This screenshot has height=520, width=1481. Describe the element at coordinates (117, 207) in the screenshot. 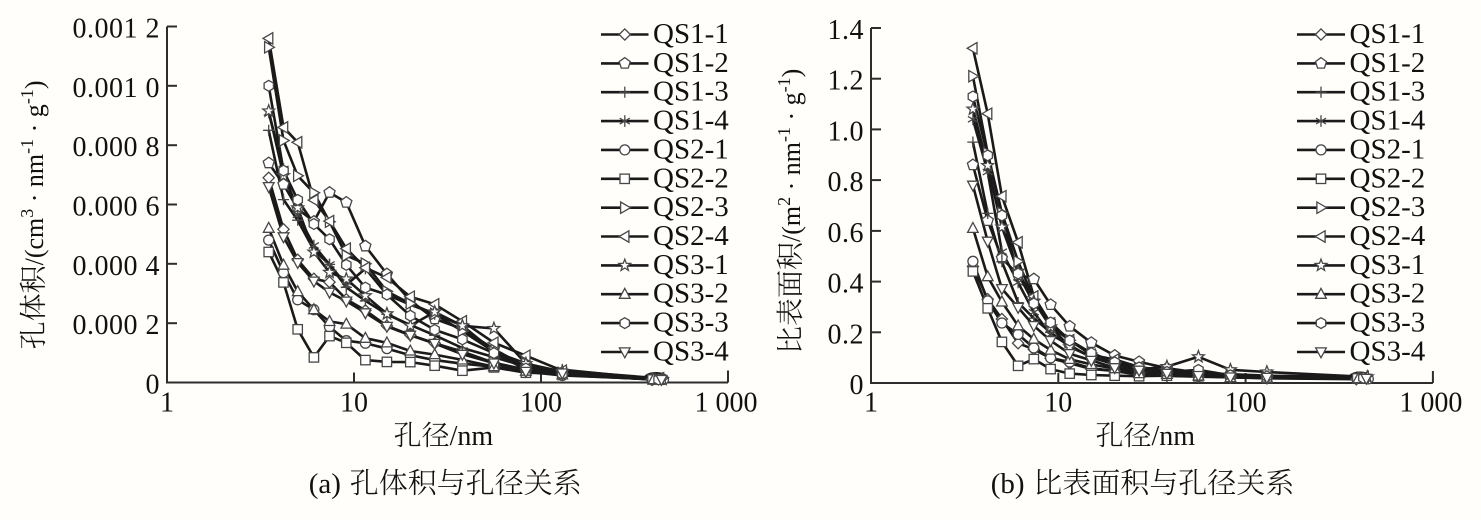

I see `svg-text: 0.000 6` at that location.